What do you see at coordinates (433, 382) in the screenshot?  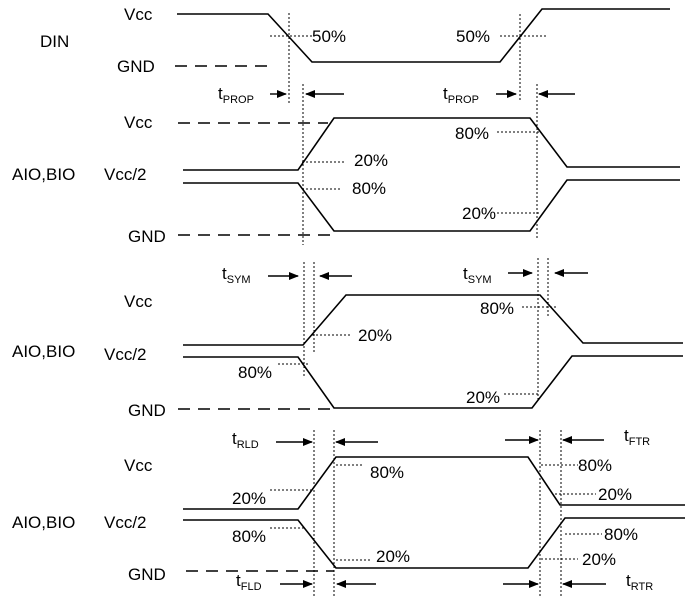 I see `s3-lower-waveform` at bounding box center [433, 382].